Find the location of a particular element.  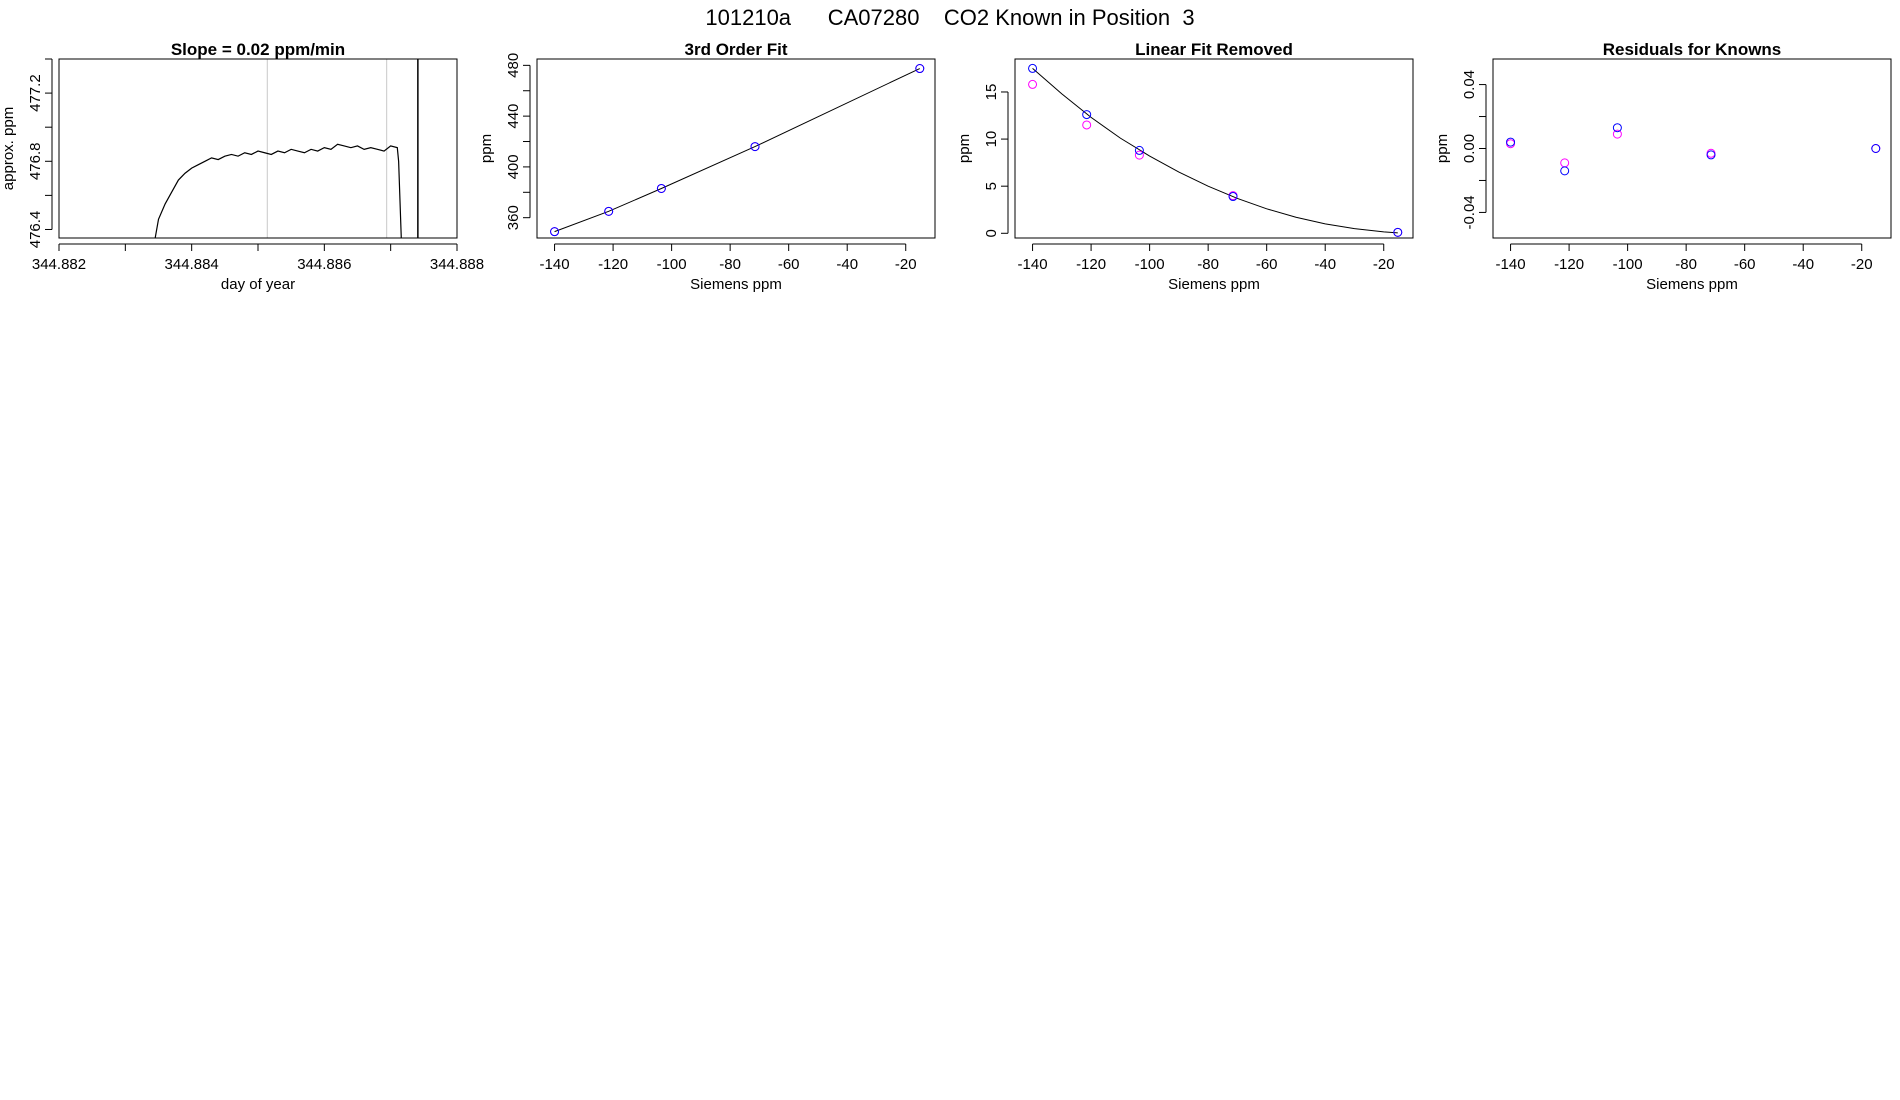

y-axis: 360 400 440 480 is located at coordinates (518, 141).